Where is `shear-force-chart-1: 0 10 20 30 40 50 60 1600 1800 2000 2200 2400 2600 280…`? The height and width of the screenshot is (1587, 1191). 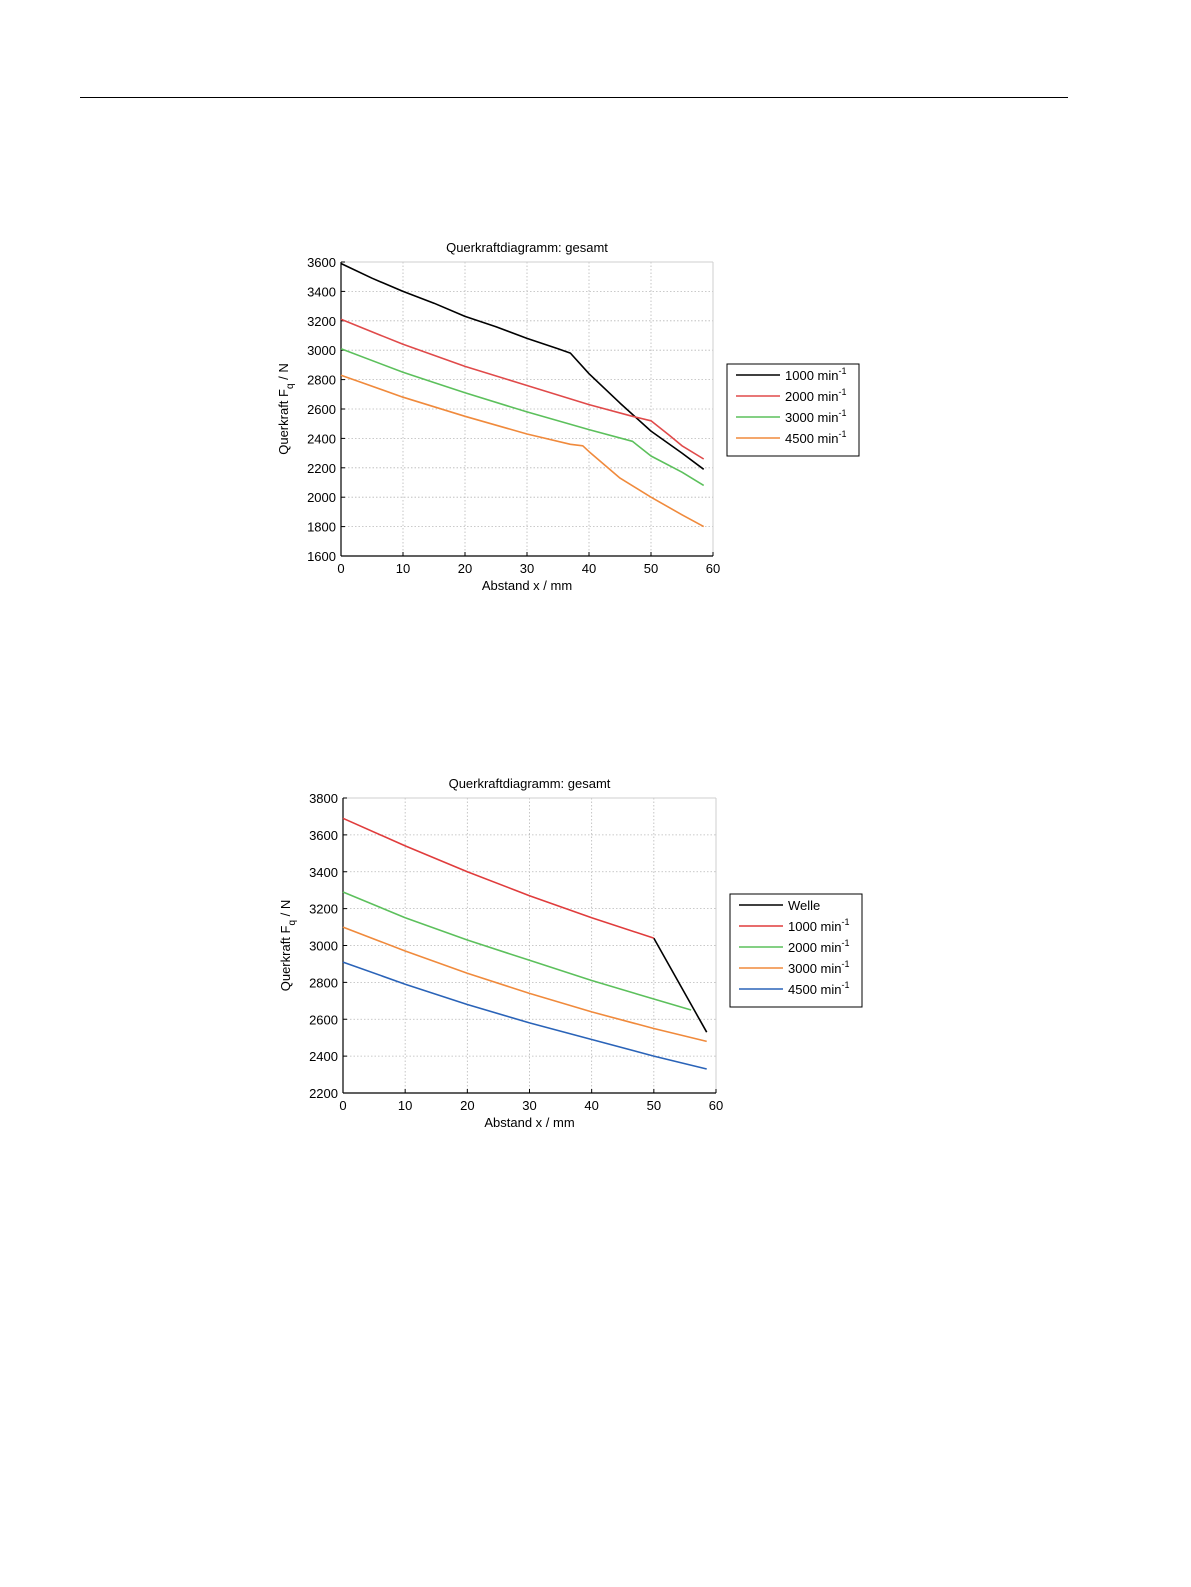 shear-force-chart-1: 0 10 20 30 40 50 60 1600 1800 2000 2200 2400 2600 280… is located at coordinates (568, 416).